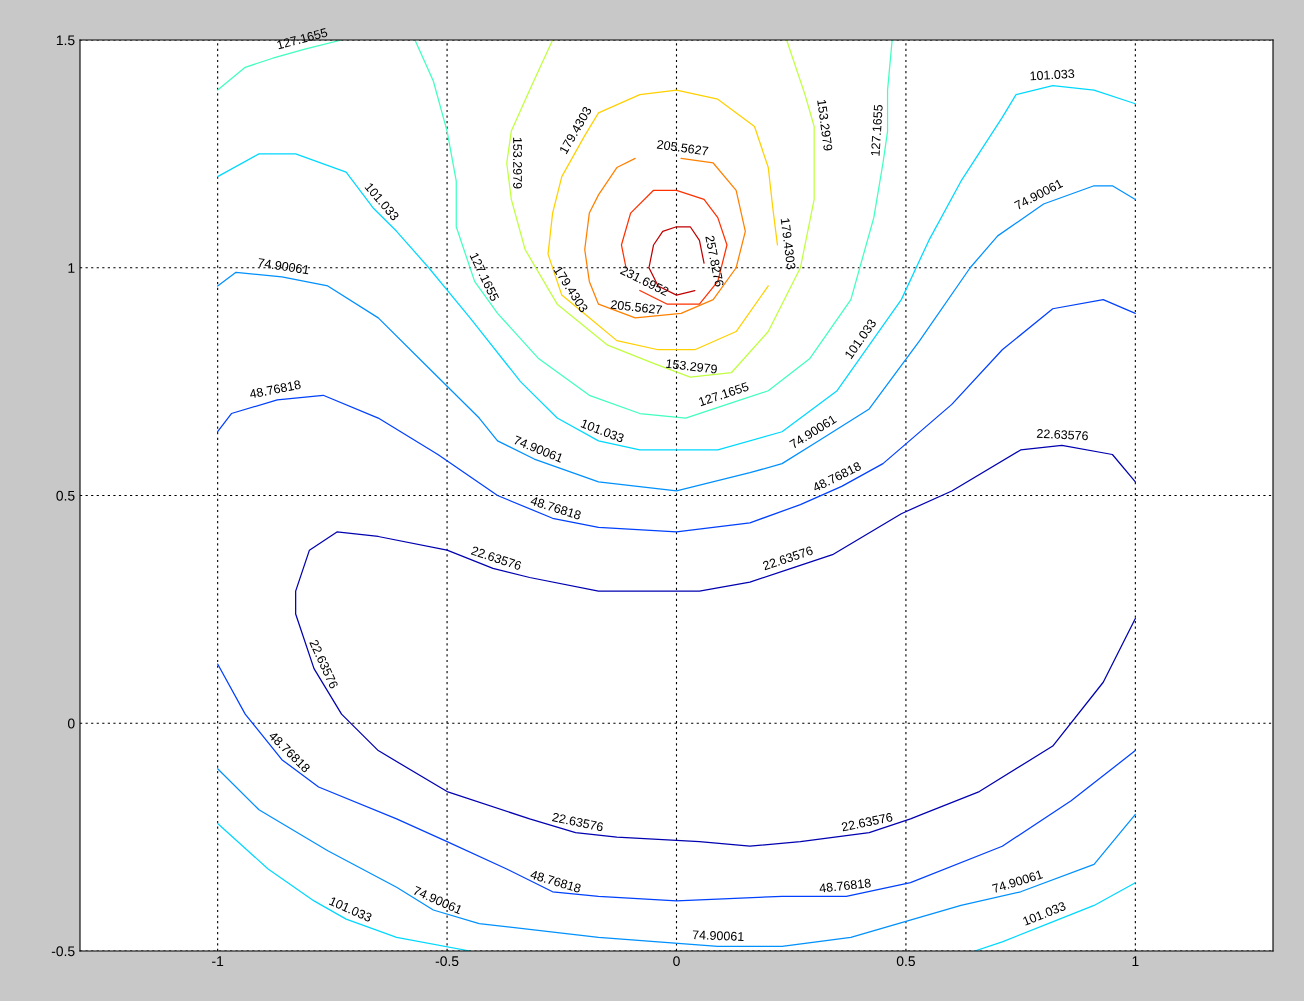 This screenshot has width=1304, height=1001. I want to click on x-tick-label: -1, so click(218, 961).